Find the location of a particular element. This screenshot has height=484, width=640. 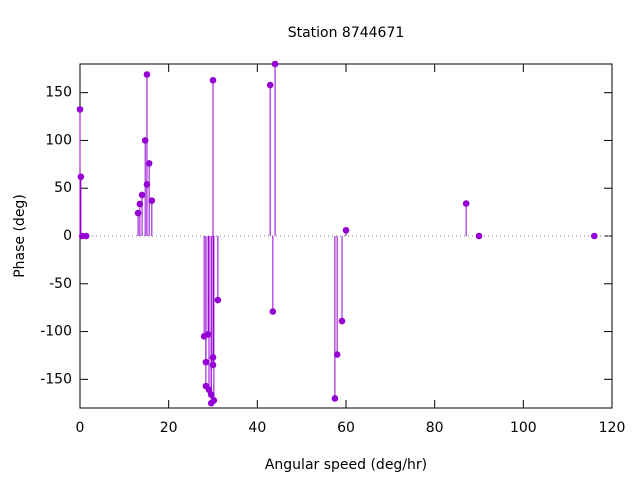

x-tick-label: 120 is located at coordinates (612, 428).